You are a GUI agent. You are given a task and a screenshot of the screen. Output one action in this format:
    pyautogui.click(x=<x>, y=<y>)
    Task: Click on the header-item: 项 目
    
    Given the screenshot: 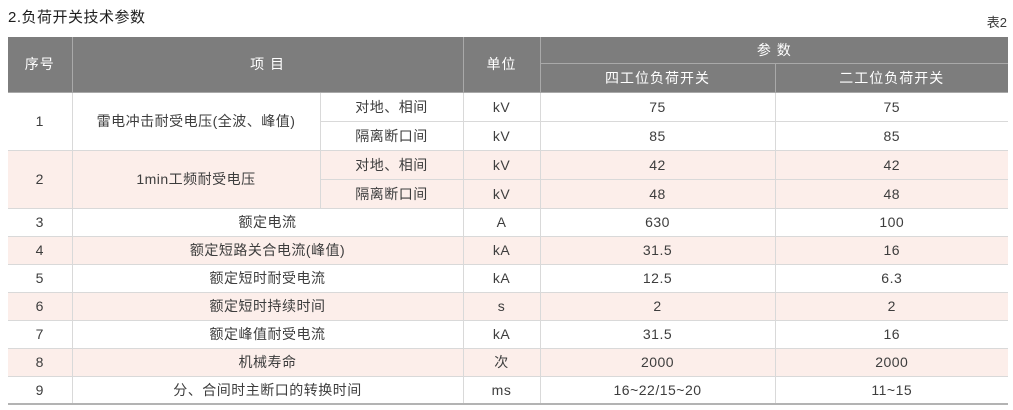 What is the action you would take?
    pyautogui.click(x=267, y=64)
    